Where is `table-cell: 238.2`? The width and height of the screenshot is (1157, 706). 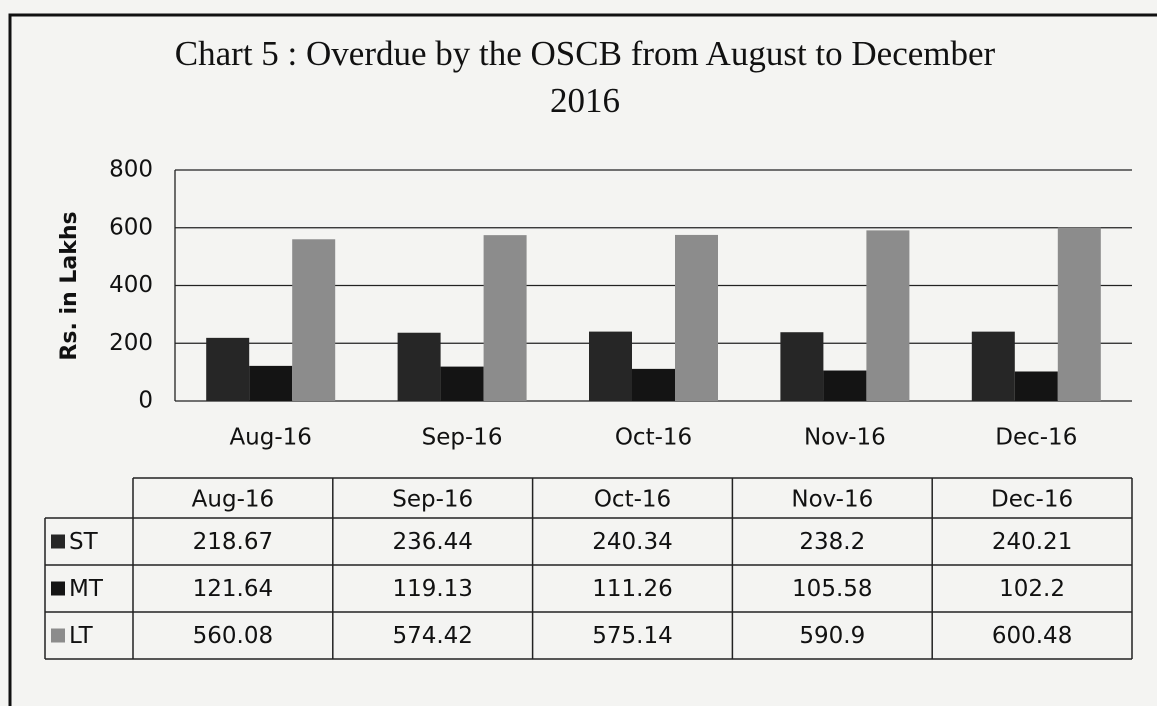 table-cell: 238.2 is located at coordinates (832, 542).